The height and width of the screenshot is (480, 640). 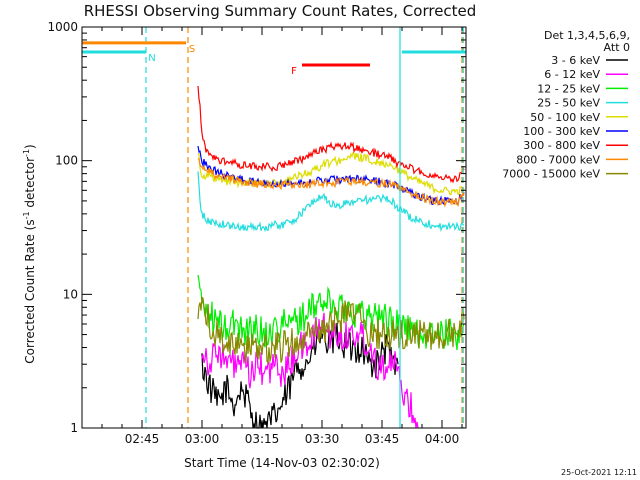 I want to click on y-axis-label-sup2: -1, so click(x=26, y=153).